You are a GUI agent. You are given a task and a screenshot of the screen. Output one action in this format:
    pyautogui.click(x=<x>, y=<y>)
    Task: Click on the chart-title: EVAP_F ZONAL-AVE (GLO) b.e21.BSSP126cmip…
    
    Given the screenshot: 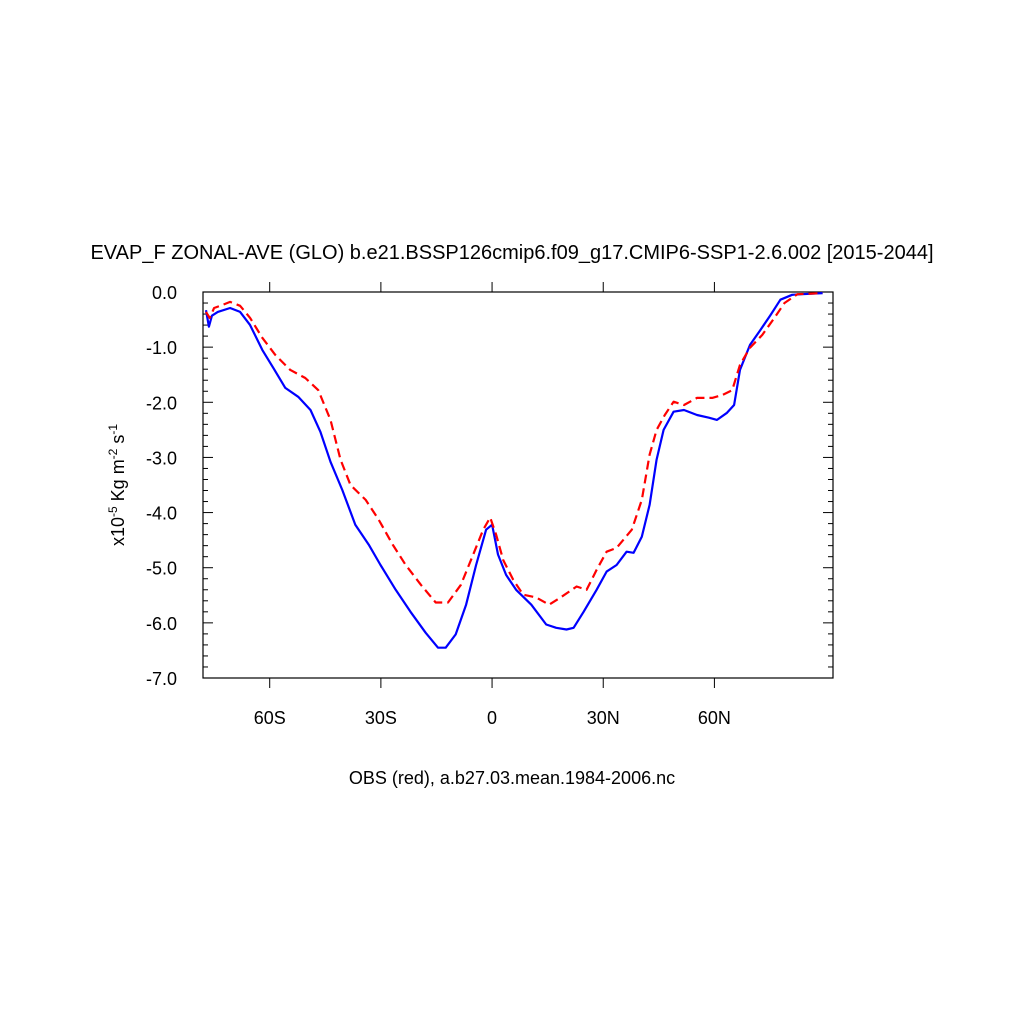 What is the action you would take?
    pyautogui.click(x=511, y=253)
    